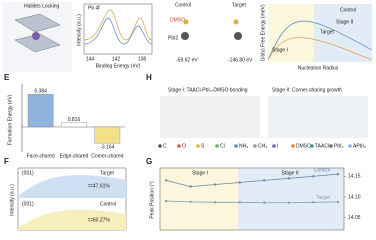 Image resolution: width=376 pixels, height=240 pixels. I want to click on panel-letter: G, so click(149, 161).